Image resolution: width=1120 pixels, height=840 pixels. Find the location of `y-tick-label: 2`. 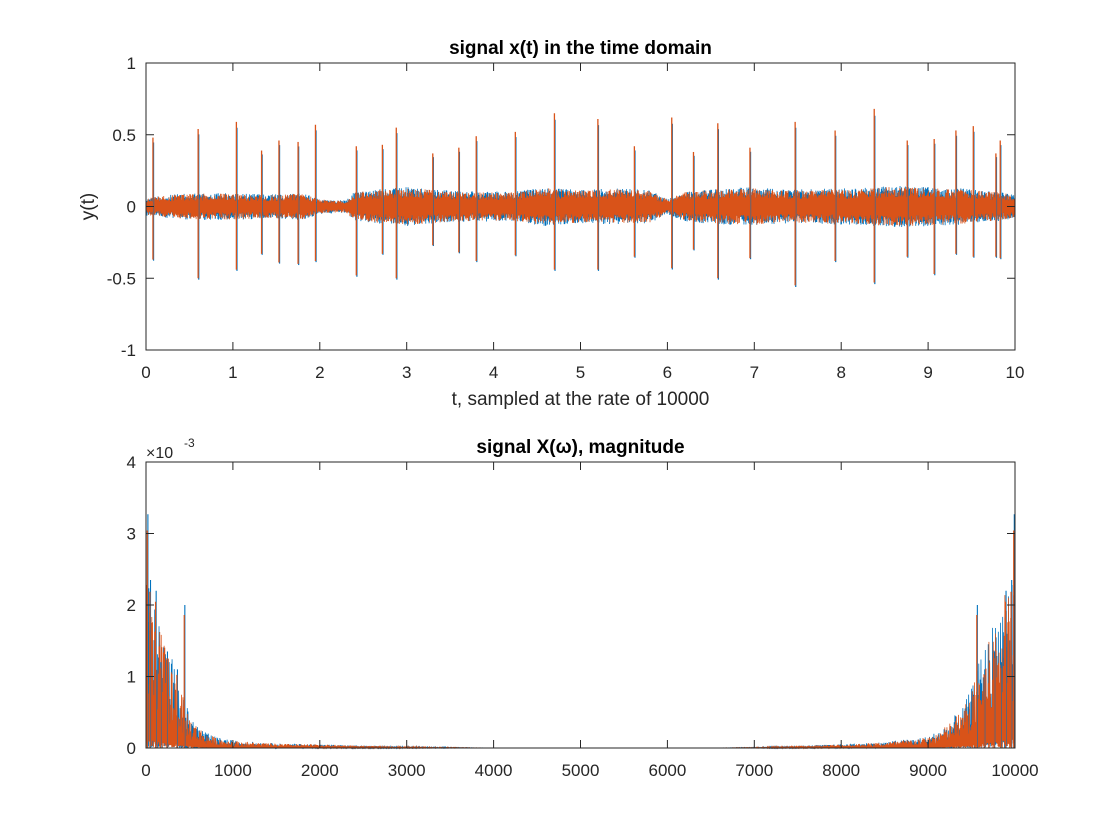

y-tick-label: 2 is located at coordinates (131, 605).